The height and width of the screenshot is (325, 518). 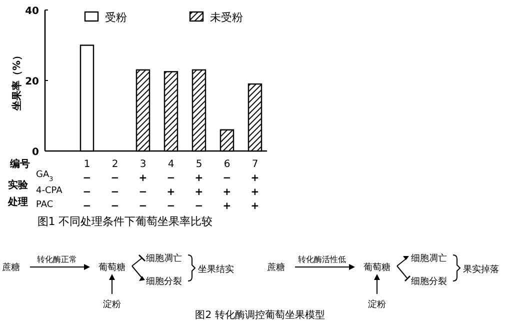 What do you see at coordinates (322, 259) in the screenshot?
I see `text: 转化酶活性低` at bounding box center [322, 259].